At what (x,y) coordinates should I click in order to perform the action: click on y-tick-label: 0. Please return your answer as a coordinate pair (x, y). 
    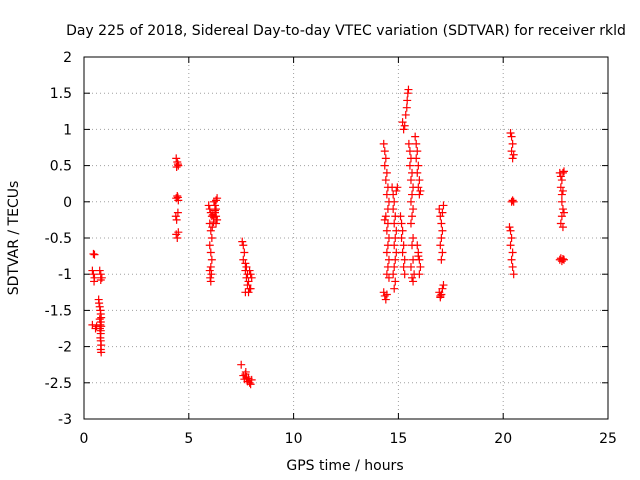
    Looking at the image, I should click on (67, 203).